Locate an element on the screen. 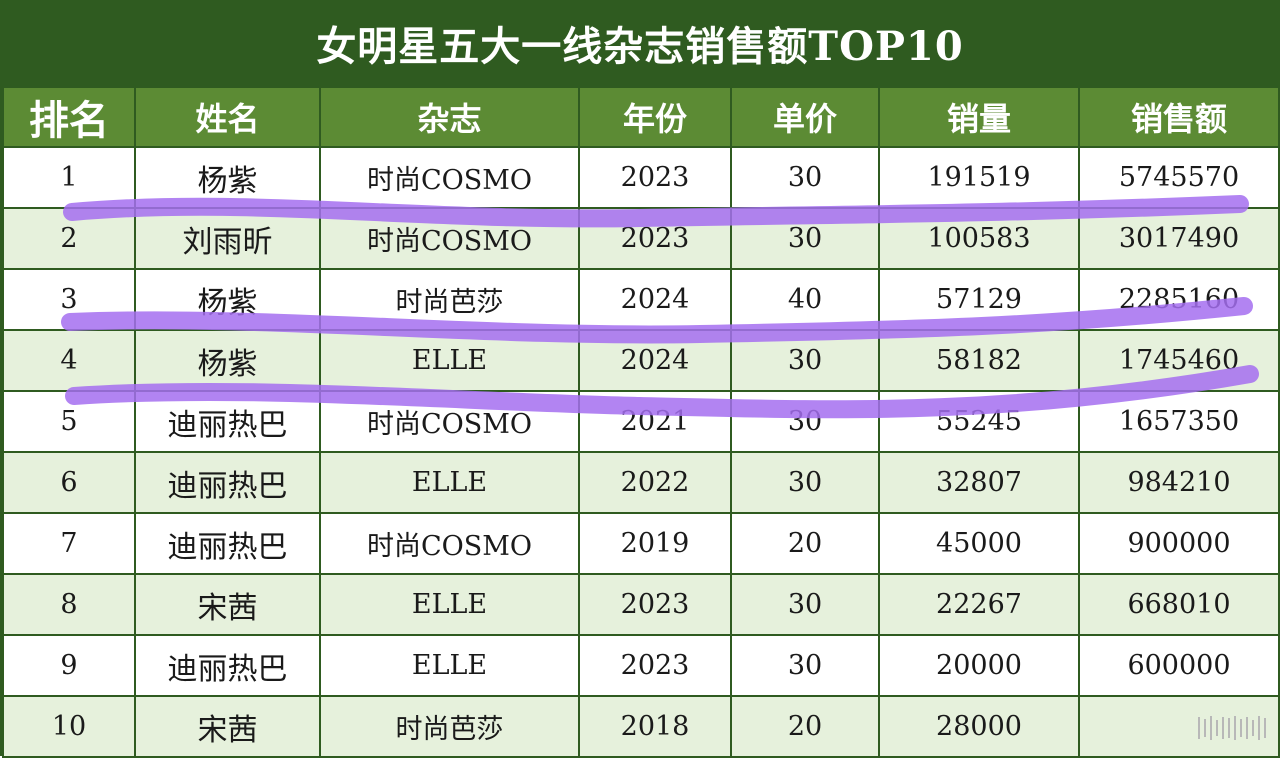 This screenshot has width=1280, height=758. table-row: 1 杨紫 时尚COSMO 2023 30 191519 5745570 is located at coordinates (641, 177).